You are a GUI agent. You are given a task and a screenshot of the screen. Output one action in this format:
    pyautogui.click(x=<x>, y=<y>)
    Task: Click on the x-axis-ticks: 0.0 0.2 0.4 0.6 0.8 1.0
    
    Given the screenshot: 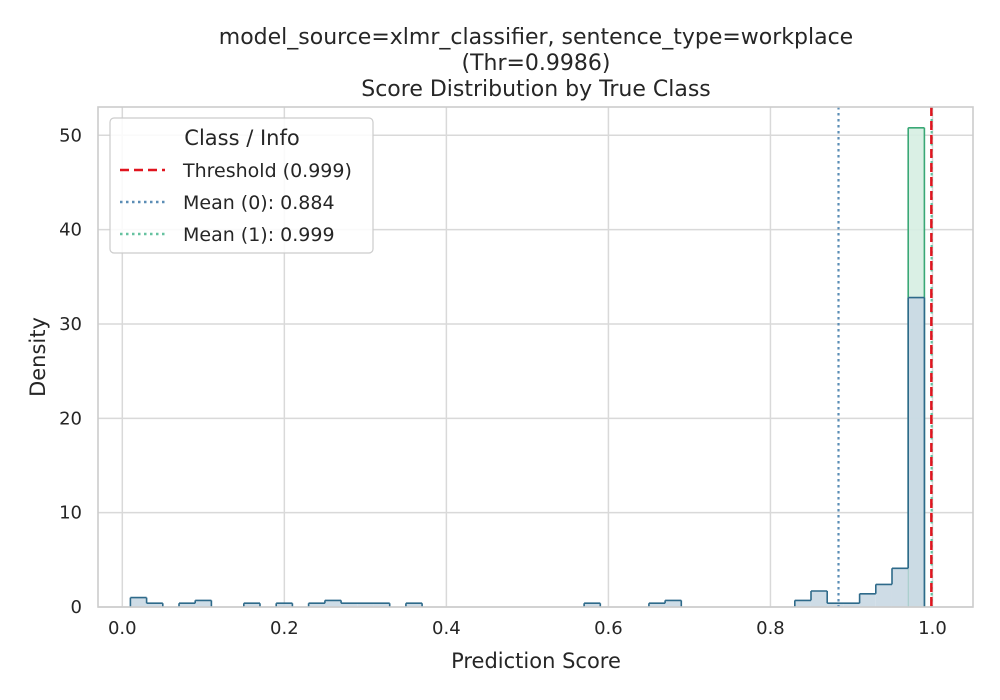 What is the action you would take?
    pyautogui.click(x=527, y=628)
    